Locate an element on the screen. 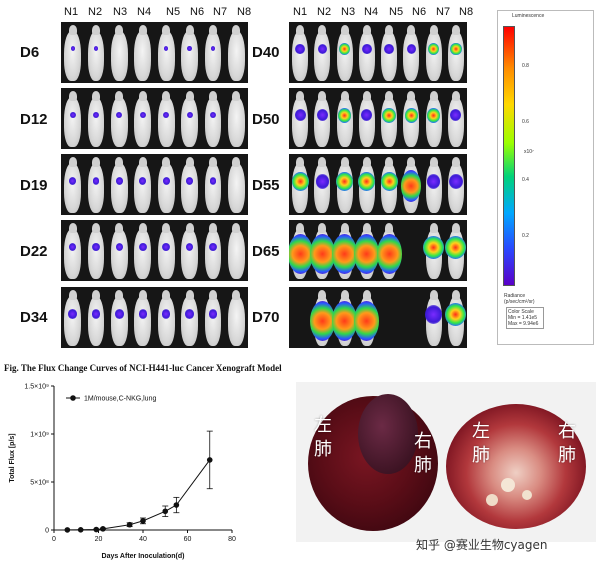 This screenshot has height=572, width=600. colorbar-ticks: 0.8 0.6 0.4 0.2 is located at coordinates (537, 161).